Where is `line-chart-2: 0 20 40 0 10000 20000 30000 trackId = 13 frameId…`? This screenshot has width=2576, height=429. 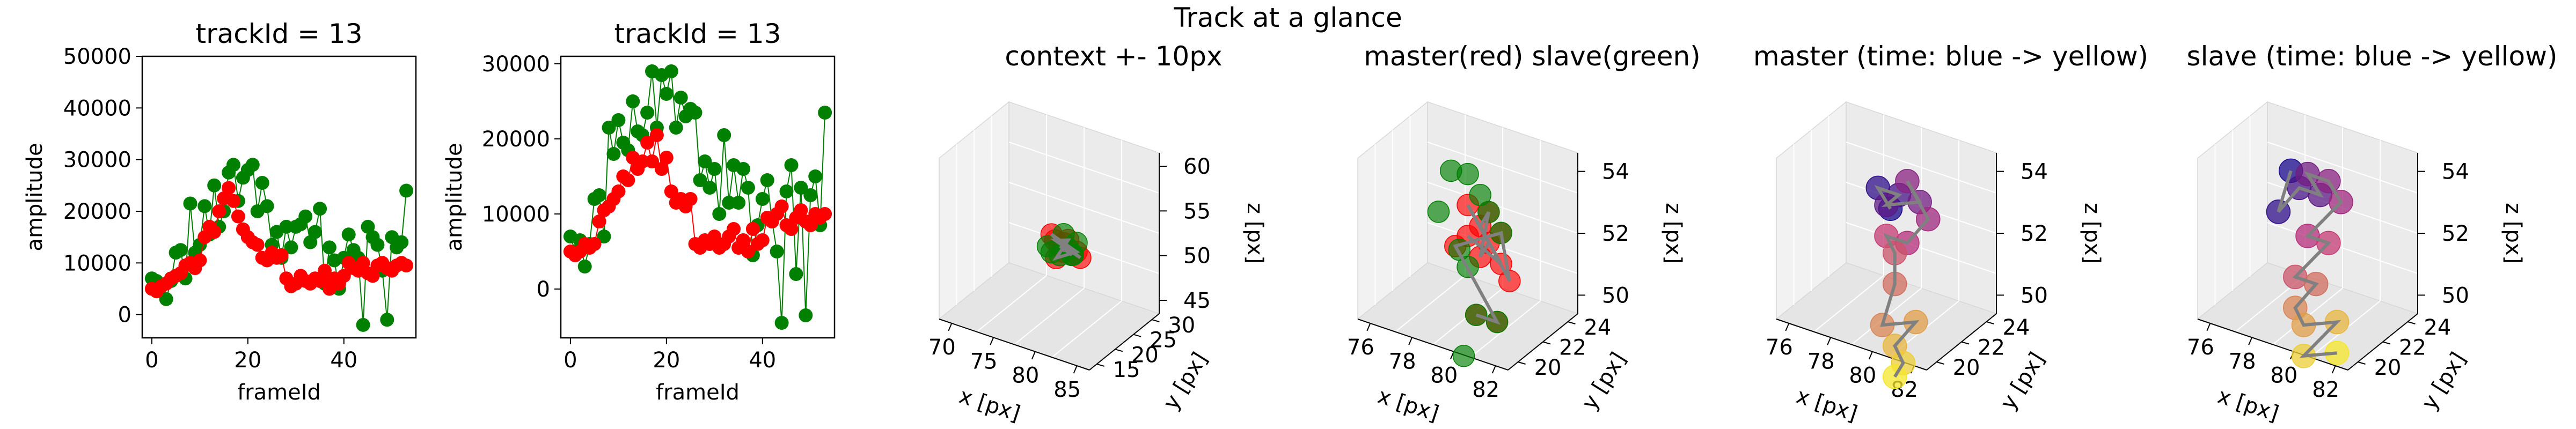
line-chart-2: 0 20 40 0 10000 20000 30000 trackId = 13 frameId… is located at coordinates (639, 211).